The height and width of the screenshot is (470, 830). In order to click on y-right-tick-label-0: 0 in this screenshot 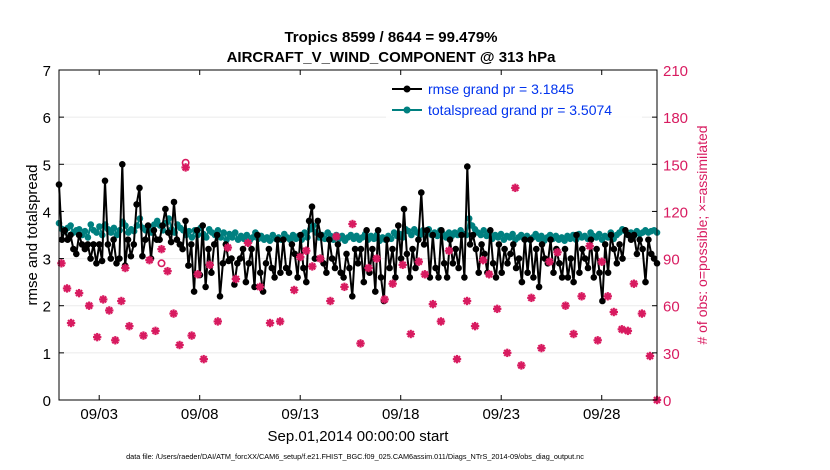, I will do `click(667, 401)`.